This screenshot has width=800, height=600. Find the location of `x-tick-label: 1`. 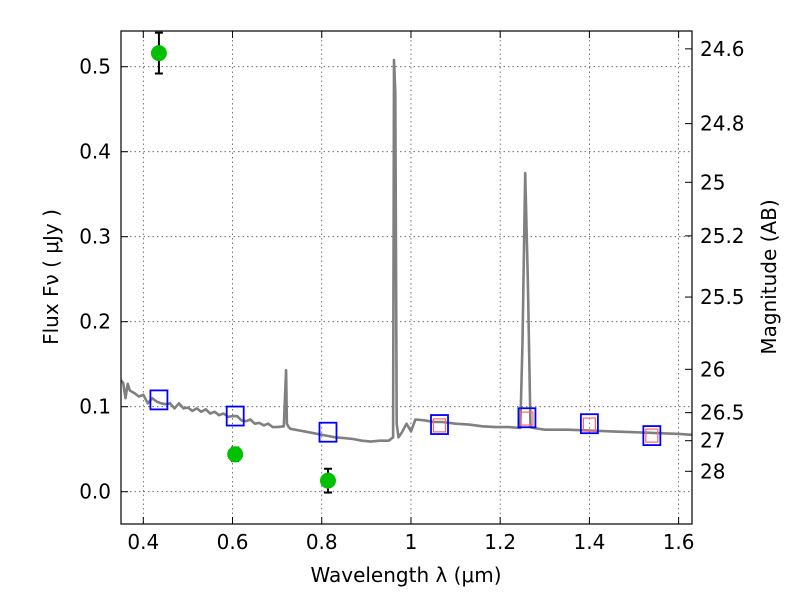

x-tick-label: 1 is located at coordinates (411, 542).